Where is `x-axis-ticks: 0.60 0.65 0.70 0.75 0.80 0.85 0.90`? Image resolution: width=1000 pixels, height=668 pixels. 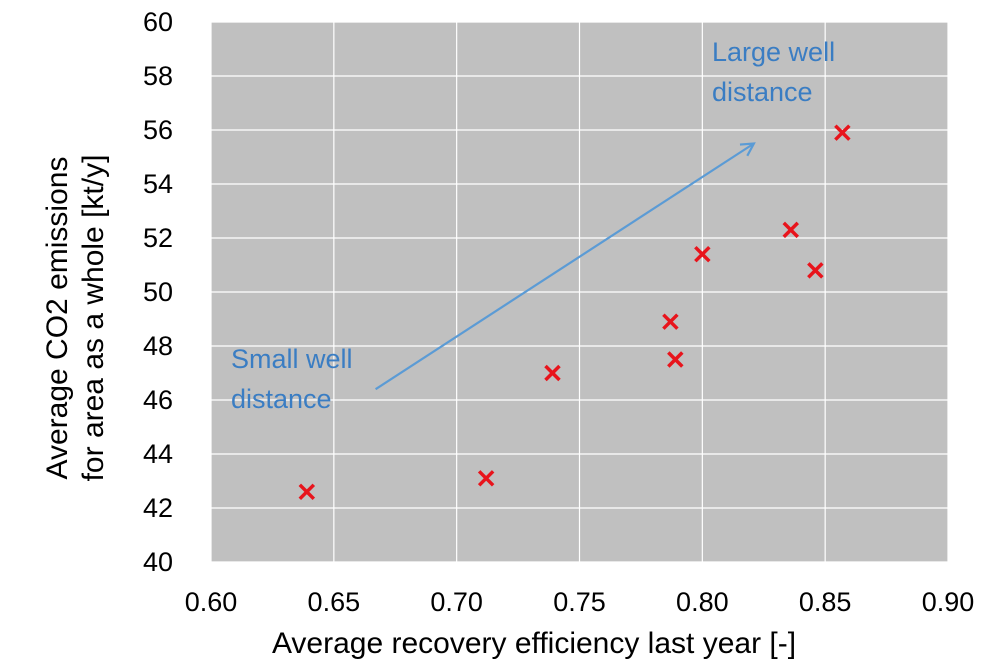 x-axis-ticks: 0.60 0.65 0.70 0.75 0.80 0.85 0.90 is located at coordinates (580, 602).